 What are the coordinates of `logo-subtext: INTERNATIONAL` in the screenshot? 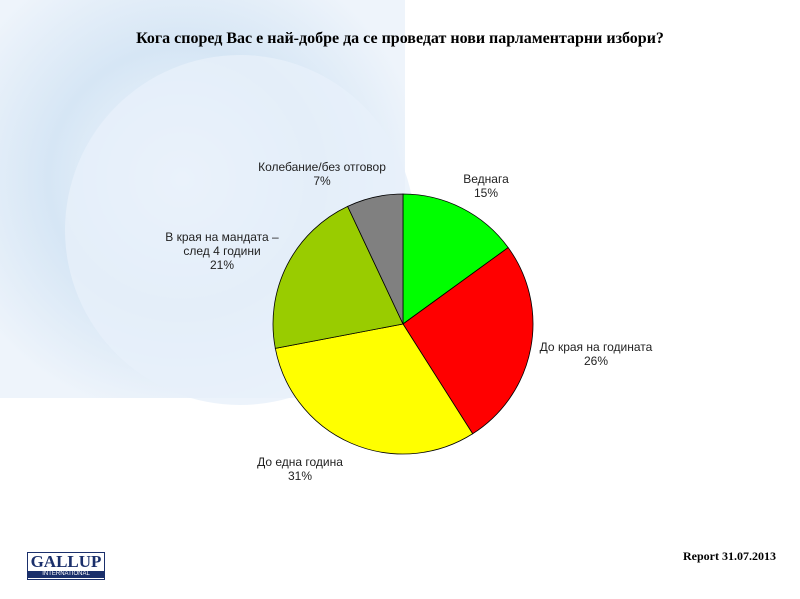 It's located at (66, 574).